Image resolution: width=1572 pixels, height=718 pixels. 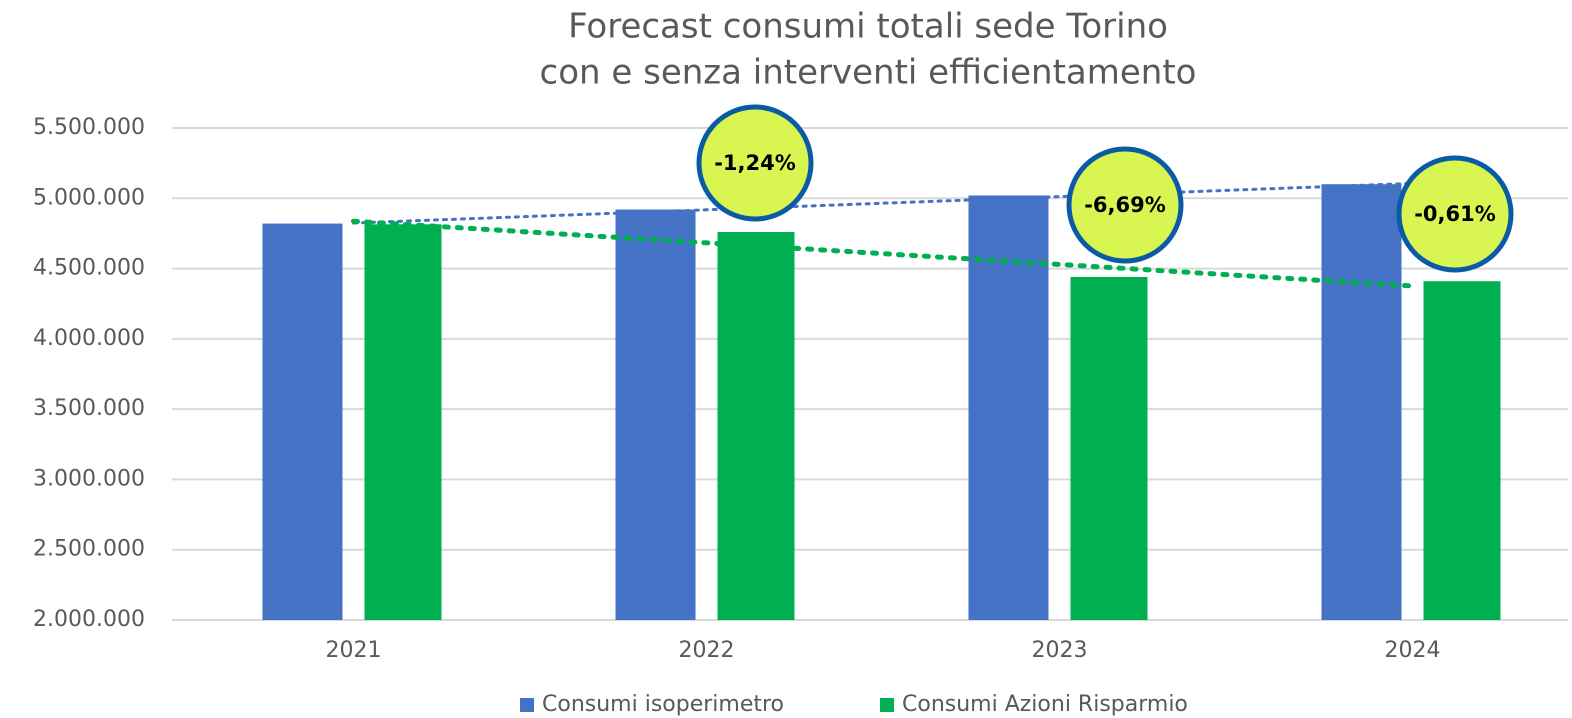 What do you see at coordinates (89, 549) in the screenshot?
I see `y-tick-label: 2.500.000` at bounding box center [89, 549].